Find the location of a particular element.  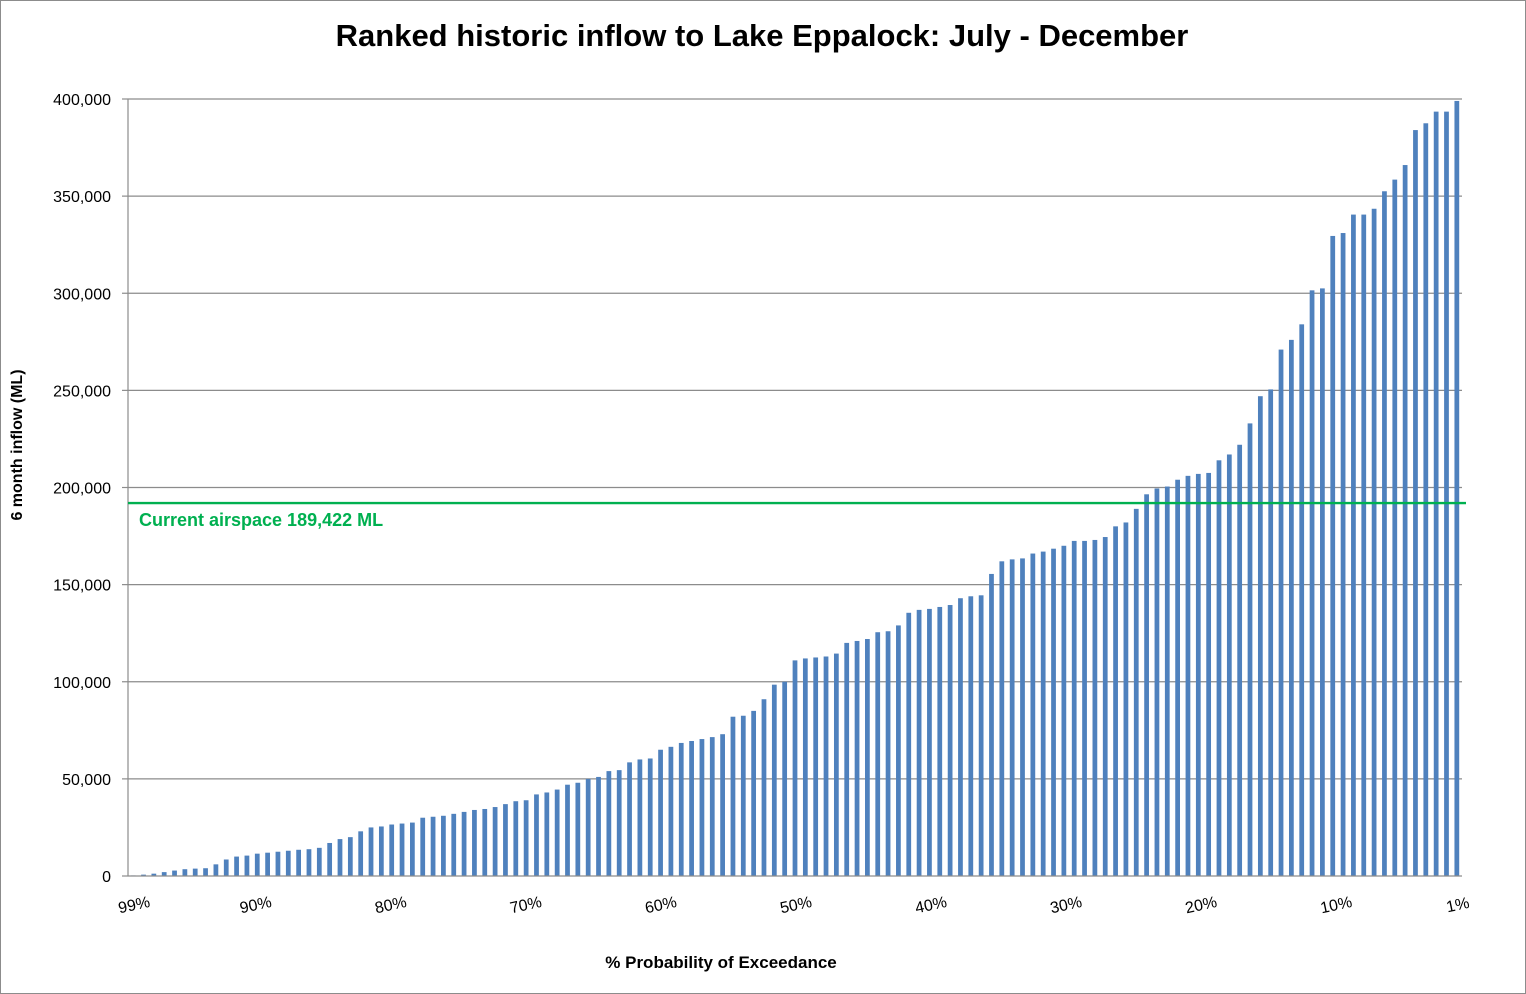

x-tick-label: 80% is located at coordinates (390, 905).